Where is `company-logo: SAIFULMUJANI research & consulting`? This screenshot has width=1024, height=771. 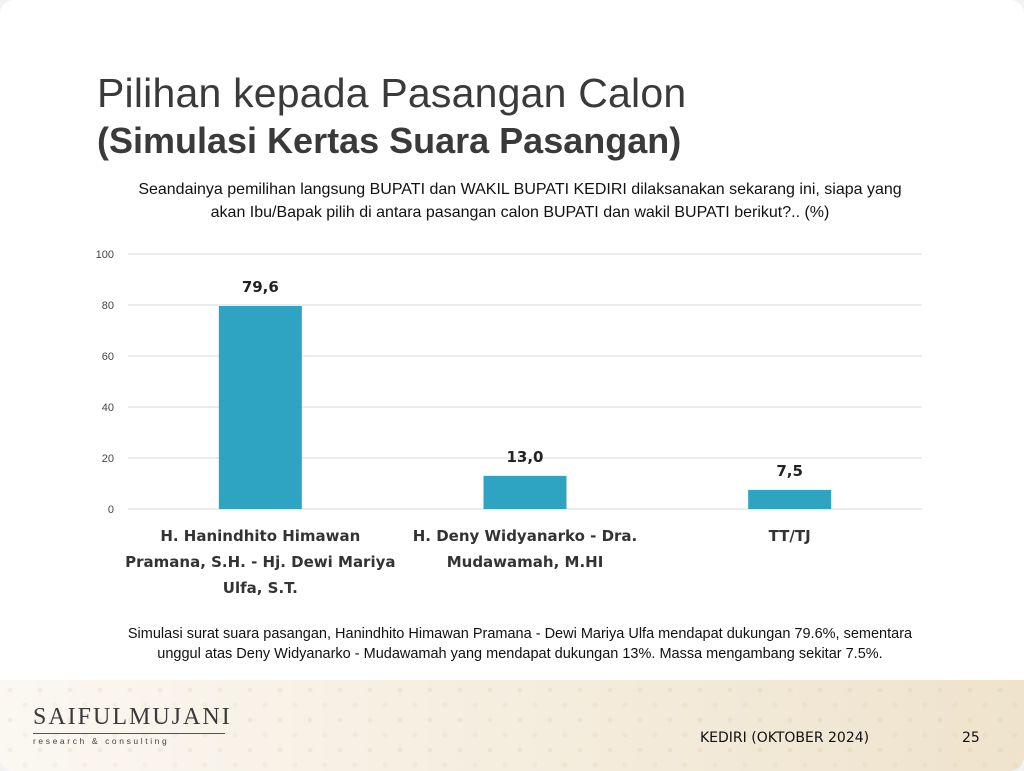 company-logo: SAIFULMUJANI research & consulting is located at coordinates (133, 725).